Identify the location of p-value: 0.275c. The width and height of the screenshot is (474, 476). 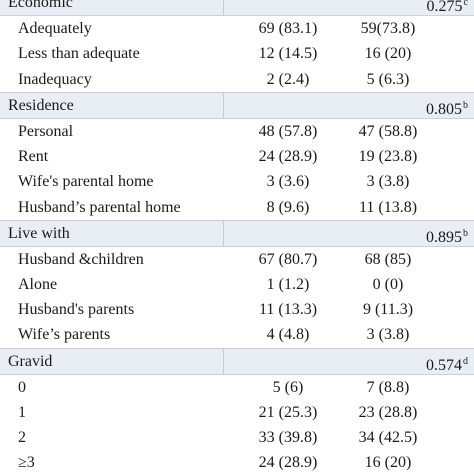
(447, 9).